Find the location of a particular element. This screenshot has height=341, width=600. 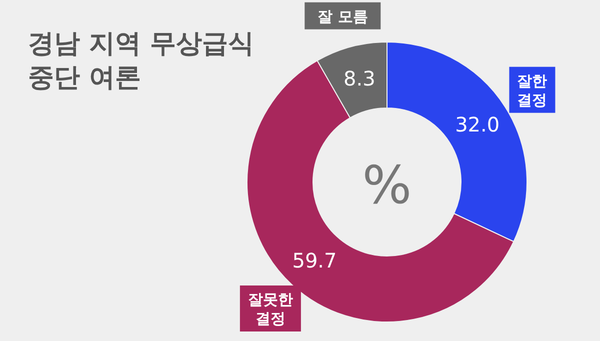

data-label: 8.3 is located at coordinates (360, 78).